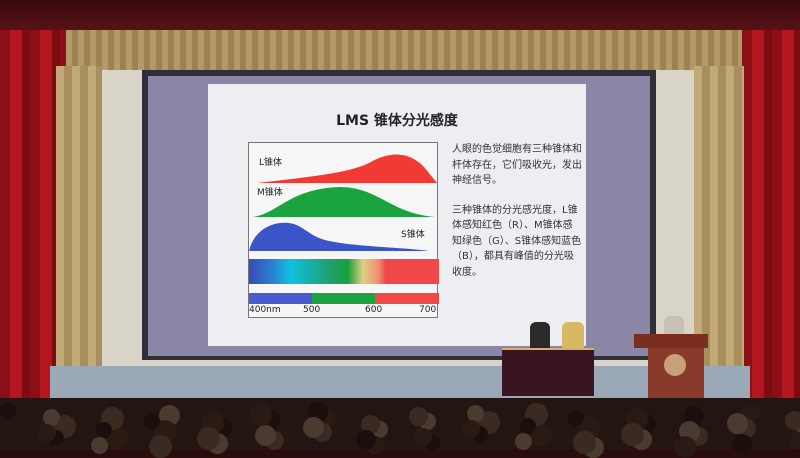 The image size is (800, 458). I want to click on stage-valance, so click(400, 17).